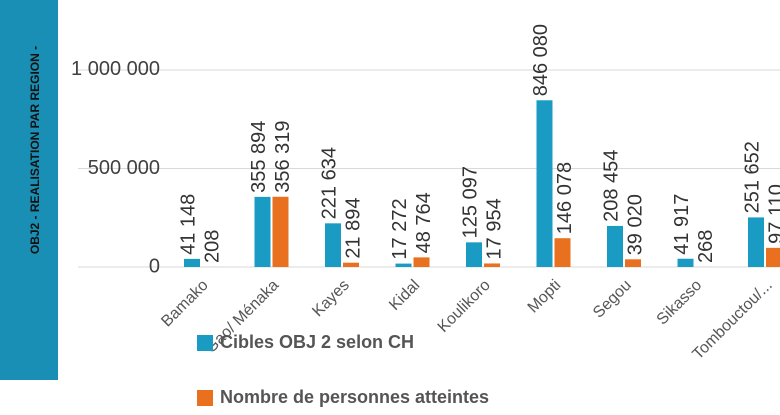 The image size is (780, 415). What do you see at coordinates (494, 228) in the screenshot?
I see `value-label: 17 954` at bounding box center [494, 228].